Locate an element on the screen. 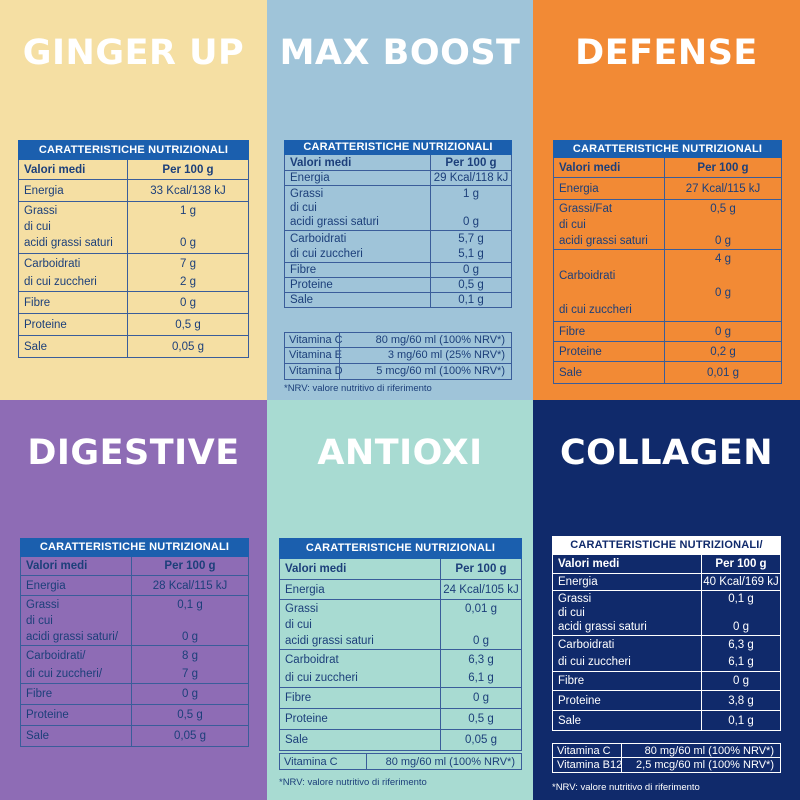 This screenshot has height=800, width=800. nutrient-value-line: 40 Kcal/169 kJ is located at coordinates (741, 582).